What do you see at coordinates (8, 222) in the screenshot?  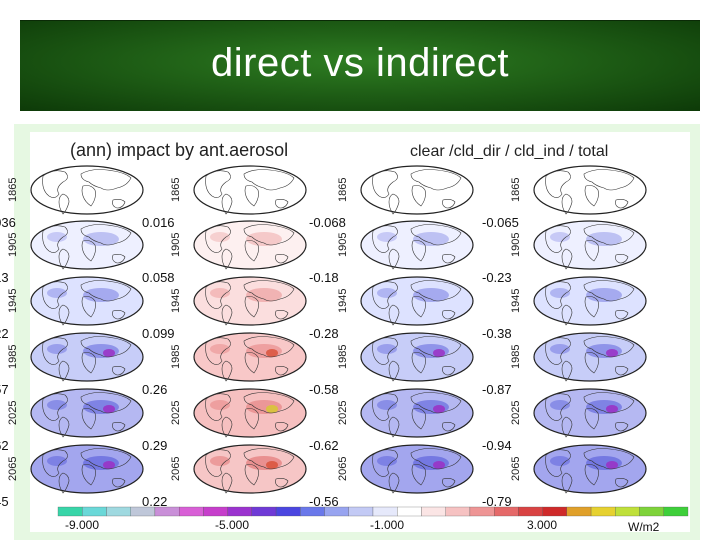 I see `value-label: -0.036` at bounding box center [8, 222].